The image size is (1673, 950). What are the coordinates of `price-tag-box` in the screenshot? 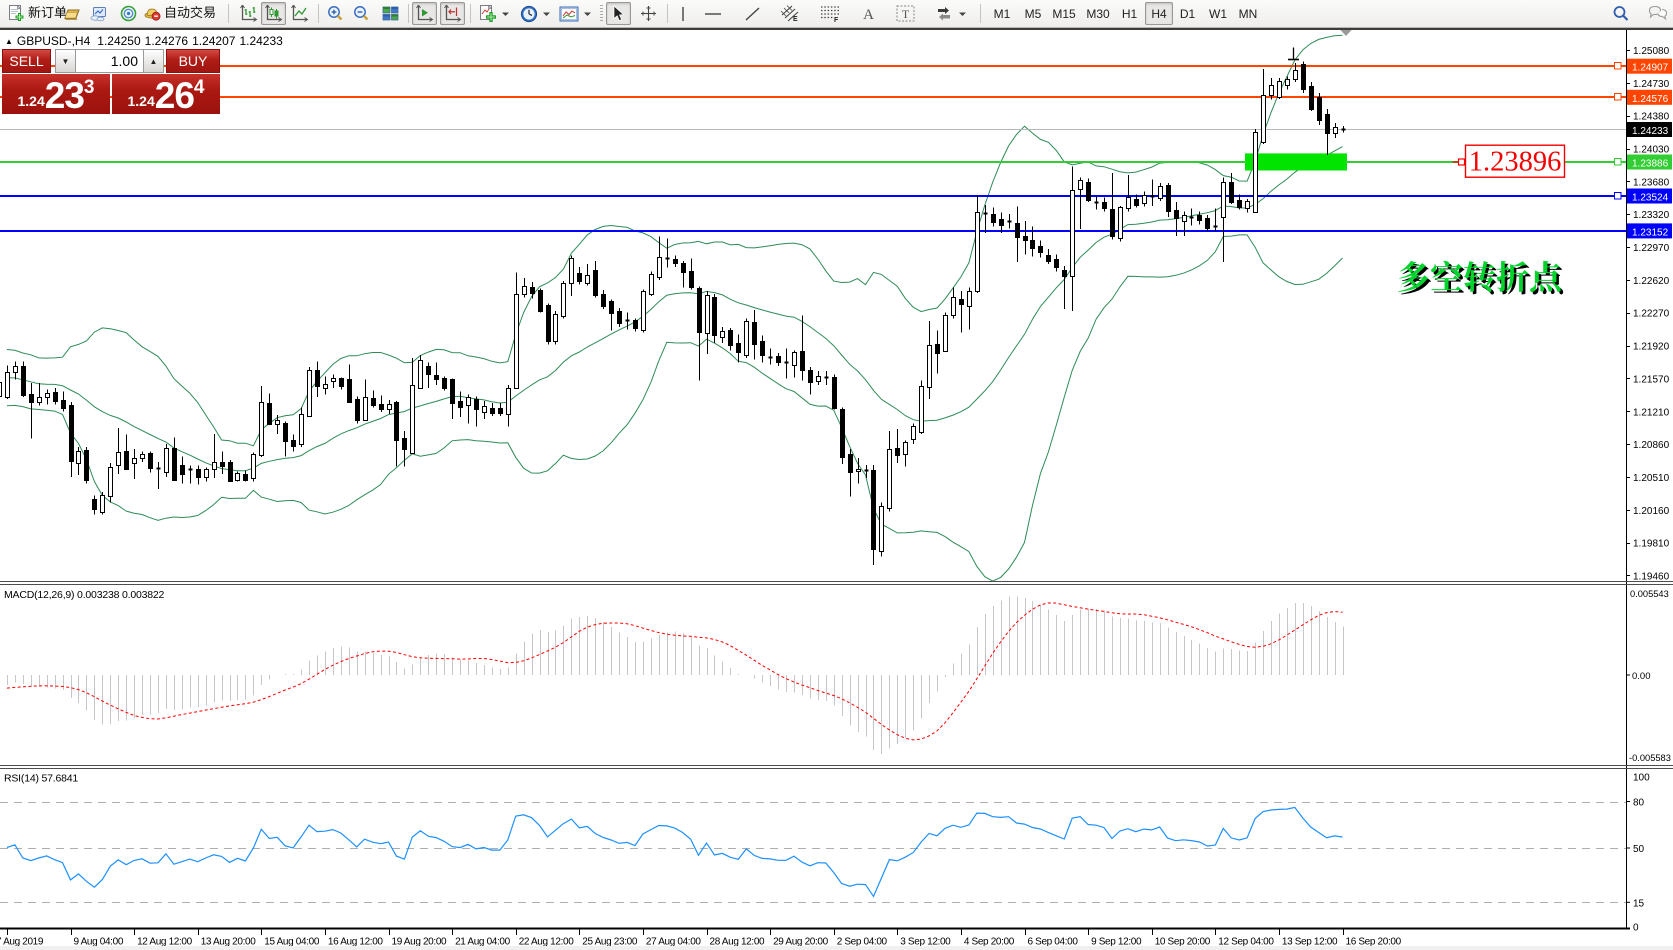 It's located at (1515, 161).